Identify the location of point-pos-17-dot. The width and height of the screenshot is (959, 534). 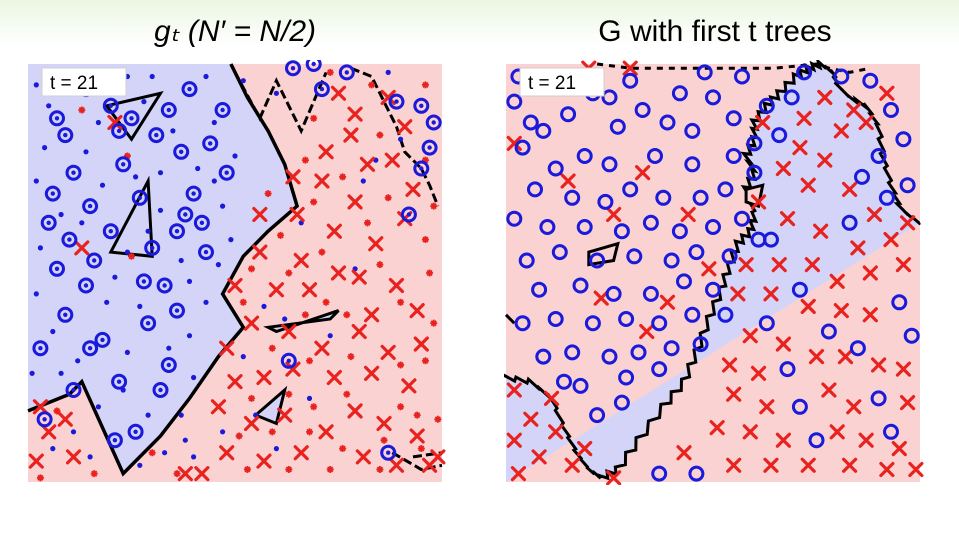
(48, 222).